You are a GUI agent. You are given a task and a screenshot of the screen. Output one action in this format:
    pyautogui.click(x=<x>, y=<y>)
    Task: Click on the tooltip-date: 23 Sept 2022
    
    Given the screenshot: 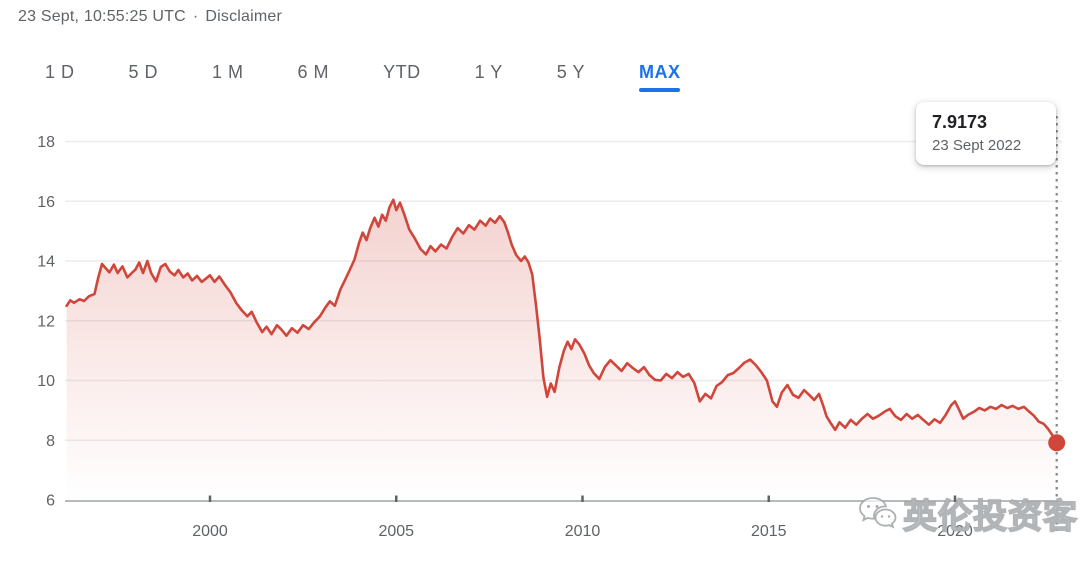 What is the action you would take?
    pyautogui.click(x=977, y=145)
    